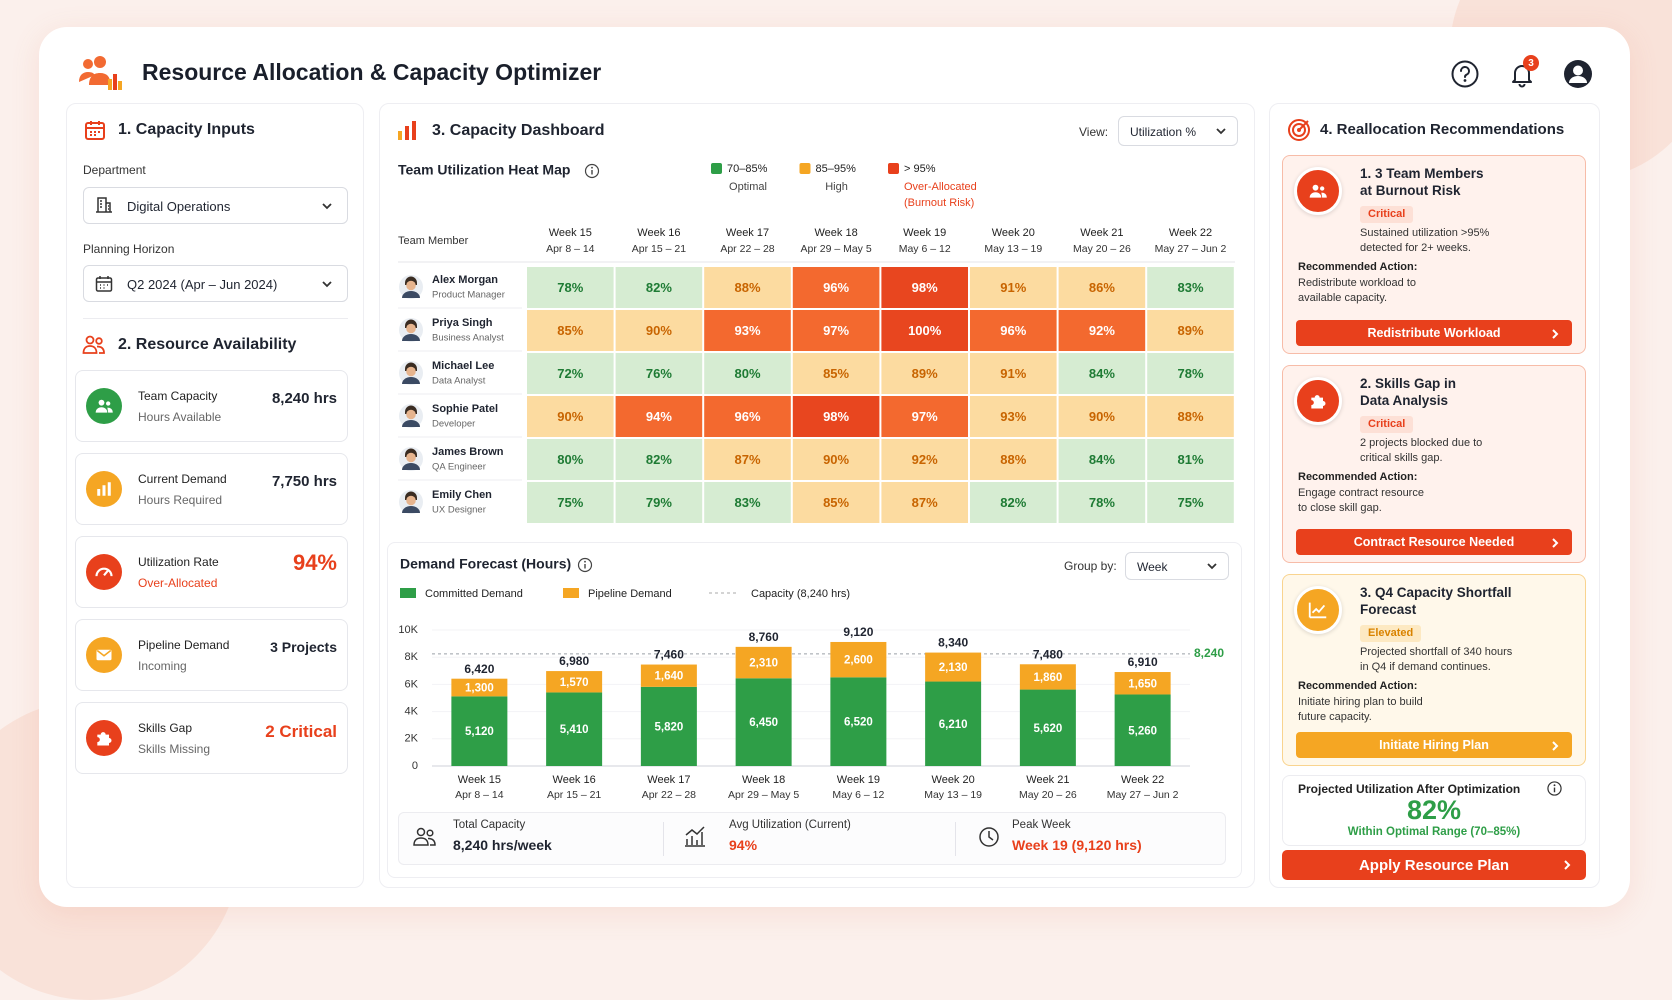 This screenshot has width=1672, height=1000. What do you see at coordinates (184, 645) in the screenshot?
I see `card-label: Pipeline Demand` at bounding box center [184, 645].